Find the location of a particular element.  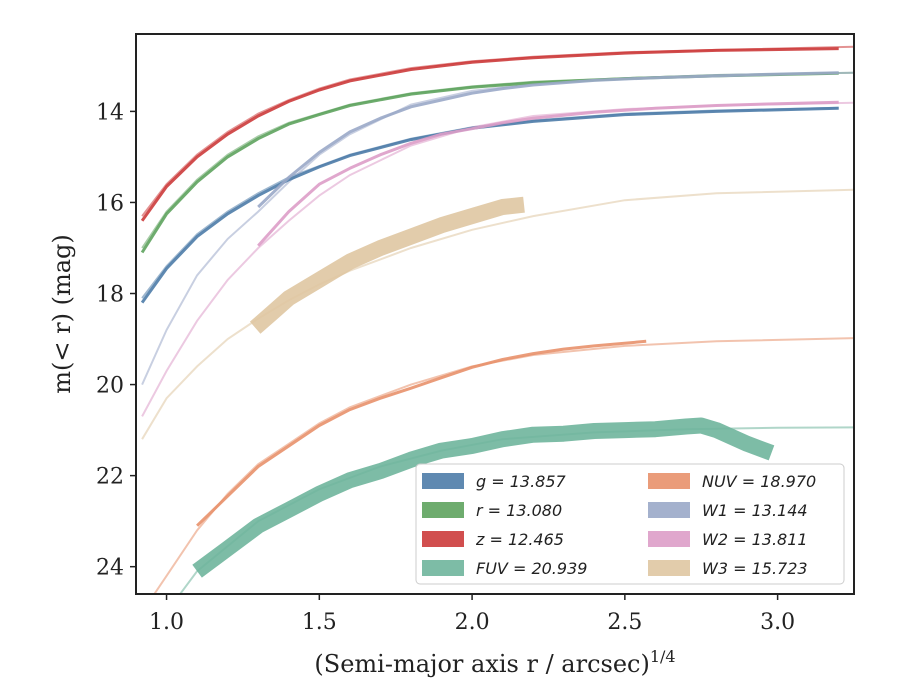

legend-label-nuv: NUV = 18.970 is located at coordinates (759, 481).